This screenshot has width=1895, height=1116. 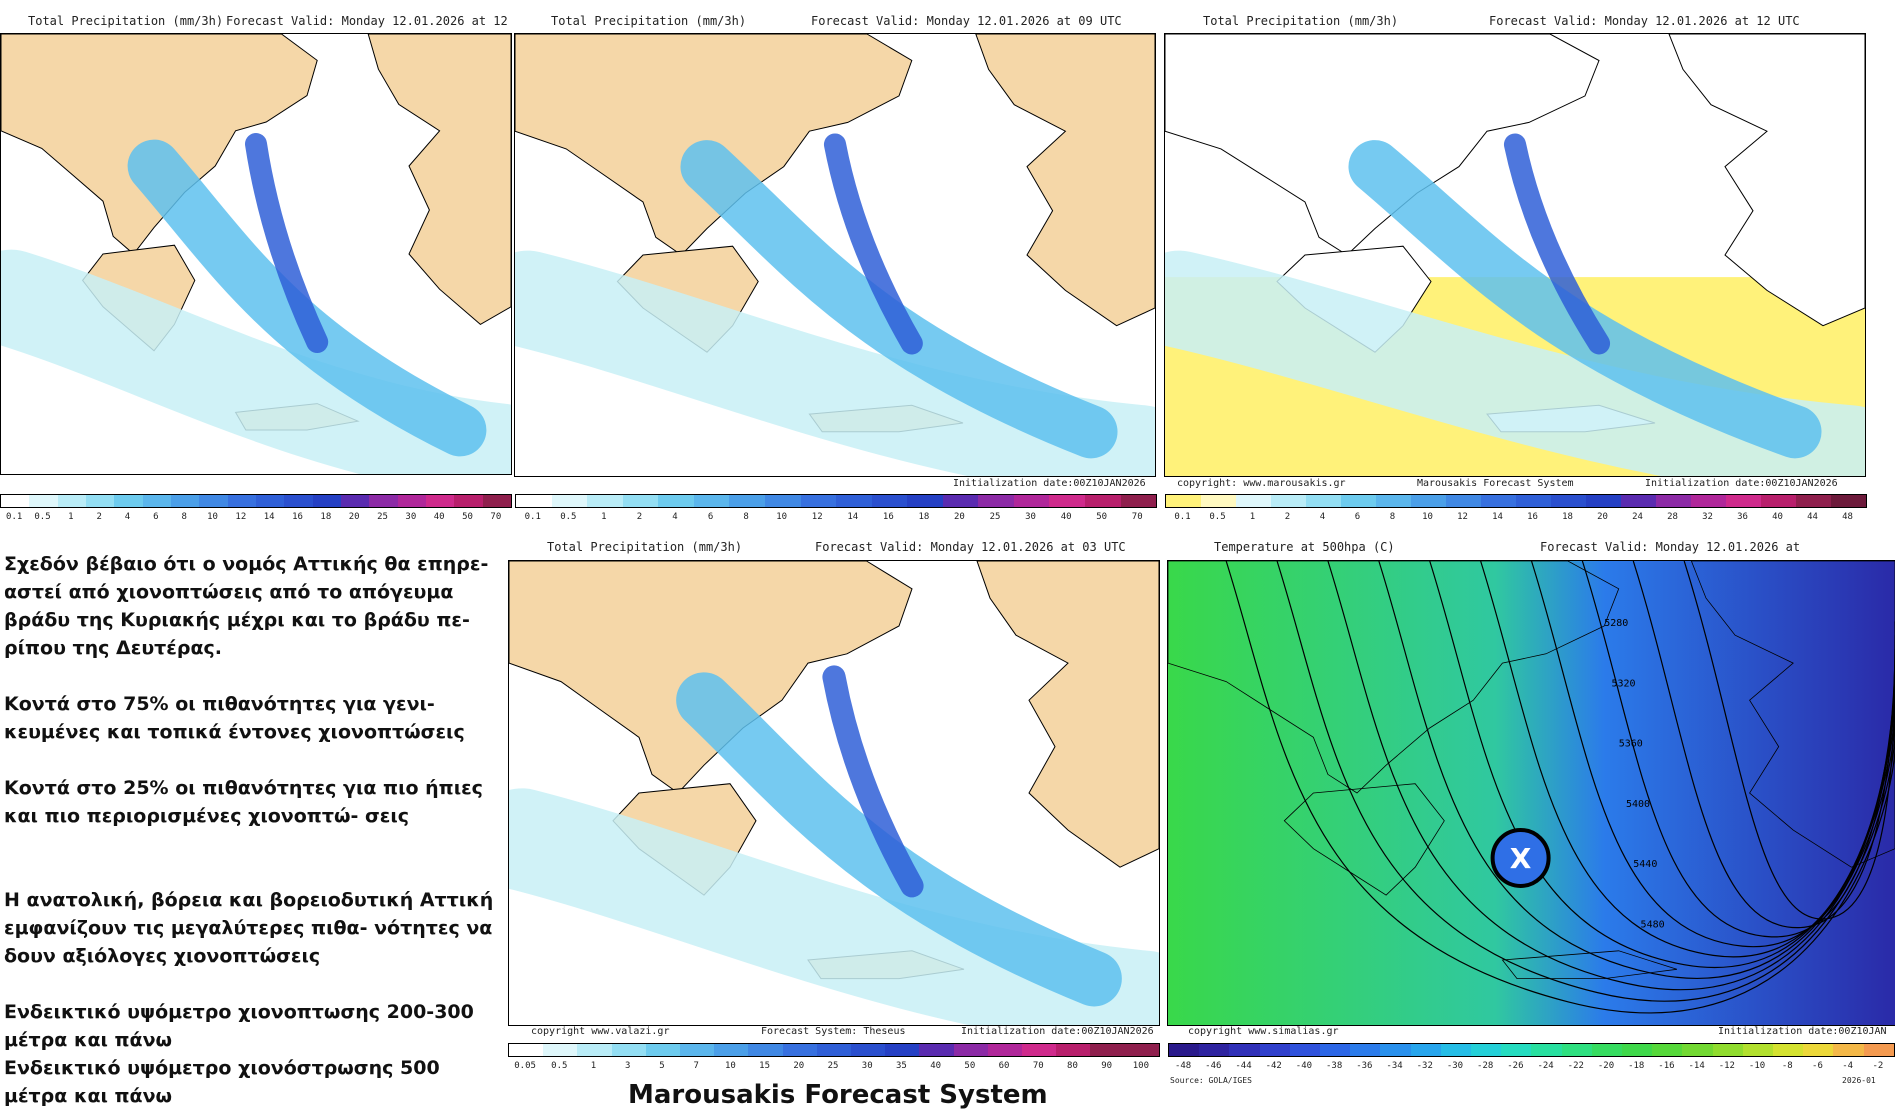 What do you see at coordinates (1637, 517) in the screenshot?
I see `colorbar-tick-label: 24` at bounding box center [1637, 517].